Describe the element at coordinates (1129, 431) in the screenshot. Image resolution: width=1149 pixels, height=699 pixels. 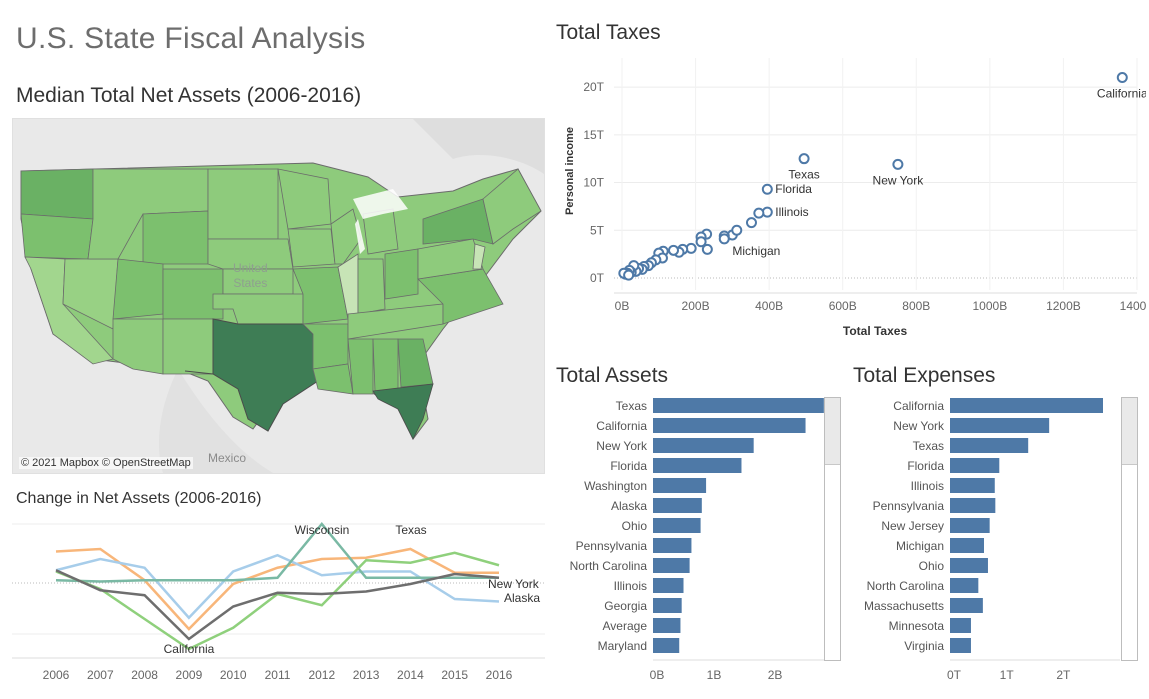
I see `expenses-scroll-thumb` at that location.